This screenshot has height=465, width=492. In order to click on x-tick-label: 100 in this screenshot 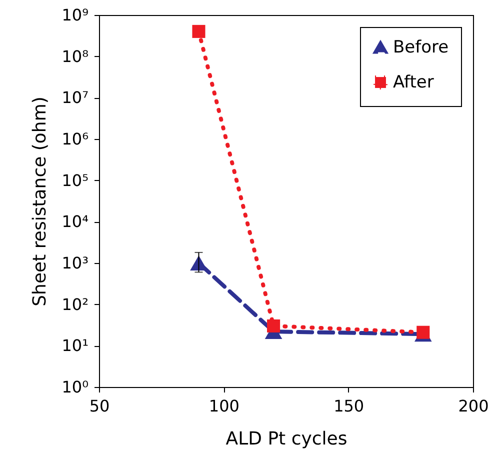, I will do `click(224, 406)`.